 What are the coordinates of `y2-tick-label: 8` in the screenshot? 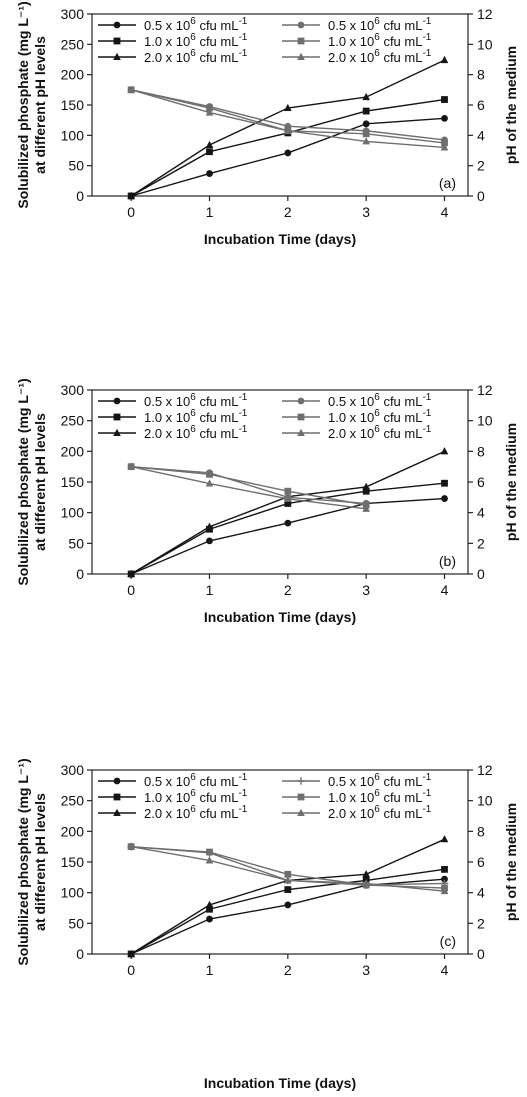 It's located at (481, 831).